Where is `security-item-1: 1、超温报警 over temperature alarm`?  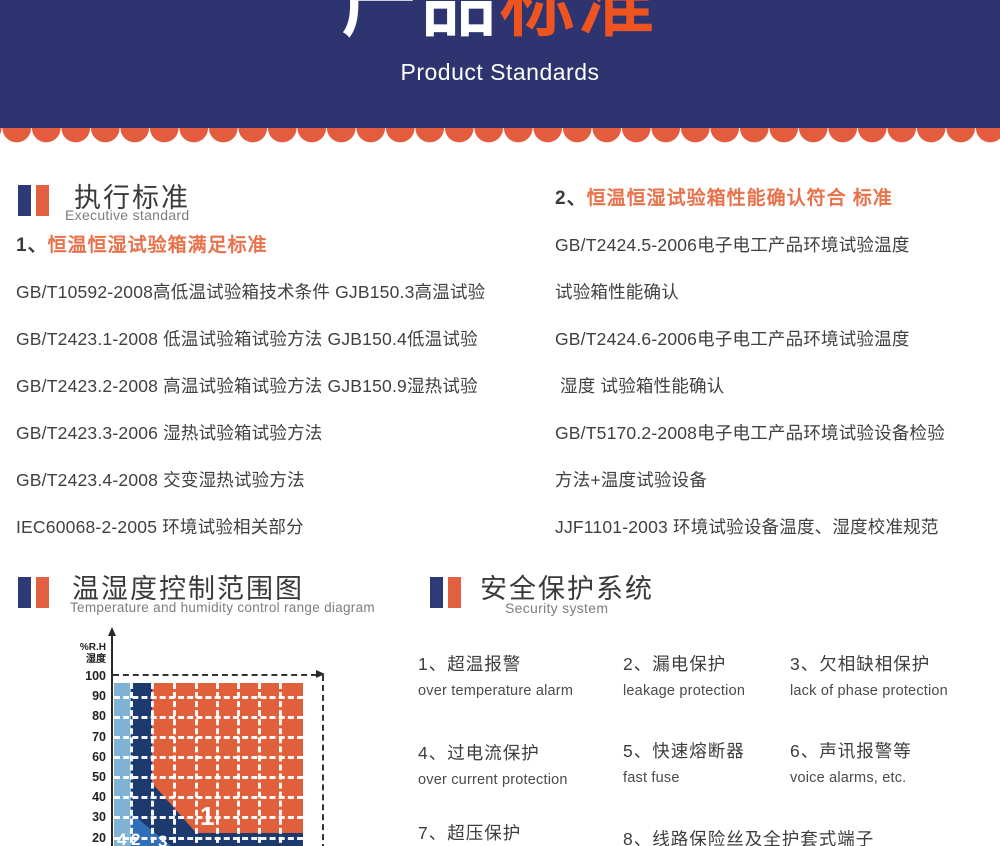
security-item-1: 1、超温报警 over temperature alarm is located at coordinates (495, 675).